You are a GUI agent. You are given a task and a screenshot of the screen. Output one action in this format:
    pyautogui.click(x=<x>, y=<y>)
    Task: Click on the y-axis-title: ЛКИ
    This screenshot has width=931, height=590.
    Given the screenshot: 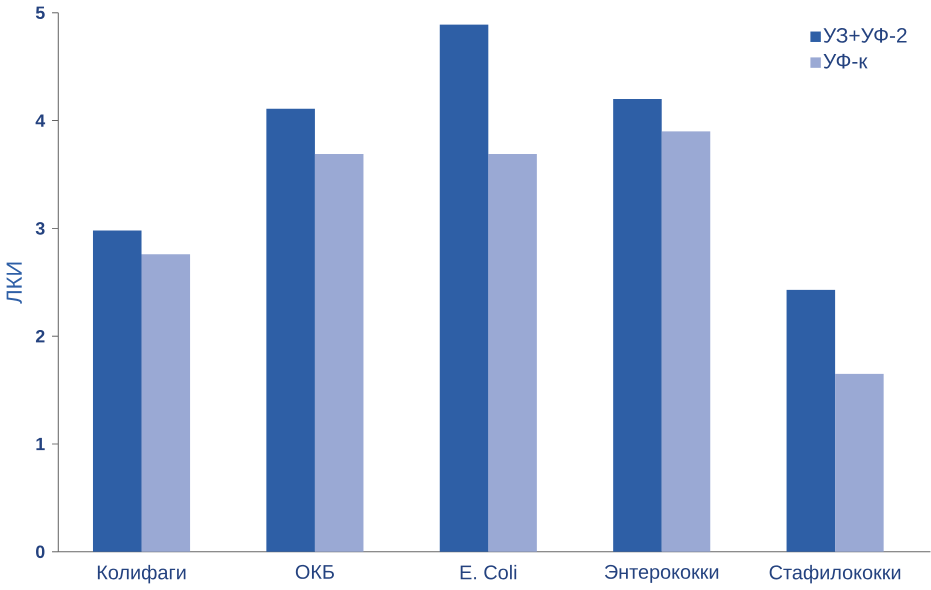 What is the action you would take?
    pyautogui.click(x=14, y=283)
    